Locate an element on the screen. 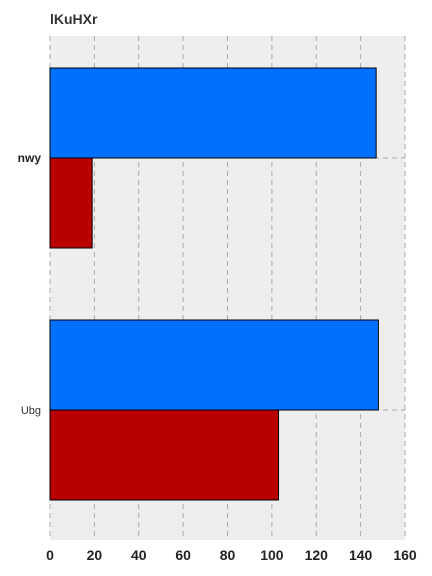 The height and width of the screenshot is (576, 432). x-tick-label: 120 is located at coordinates (317, 555).